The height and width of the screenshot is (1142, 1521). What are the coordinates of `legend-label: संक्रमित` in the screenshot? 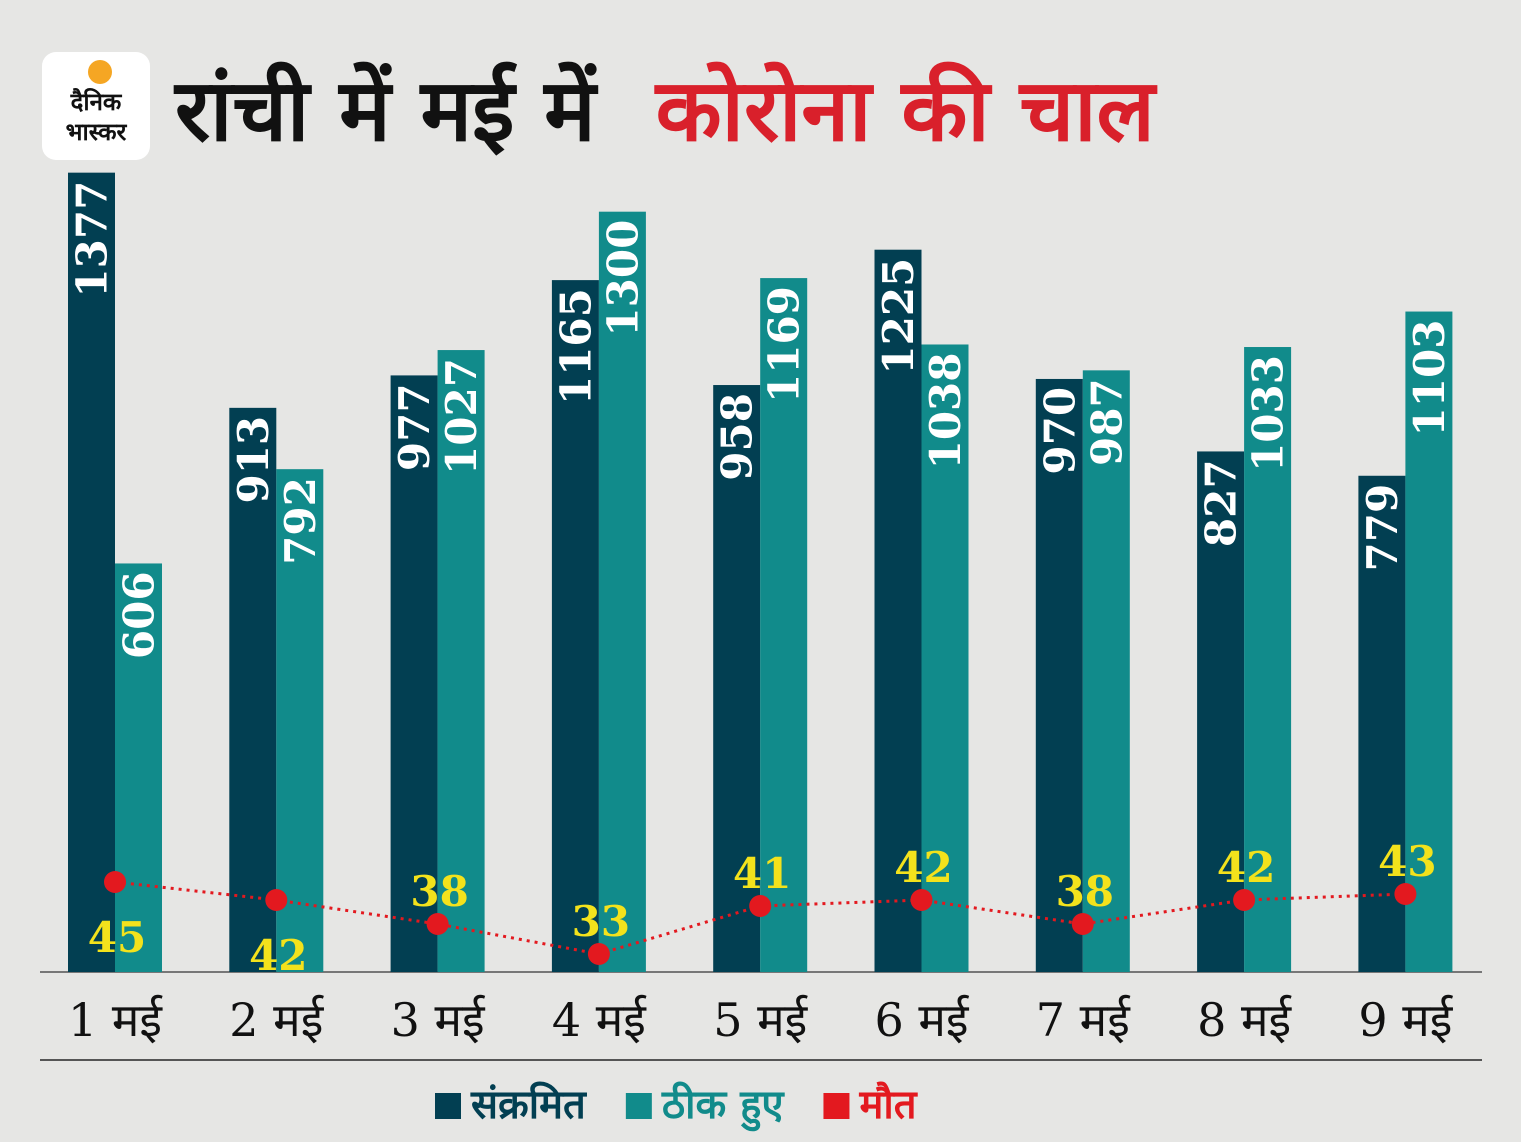 It's located at (528, 1104).